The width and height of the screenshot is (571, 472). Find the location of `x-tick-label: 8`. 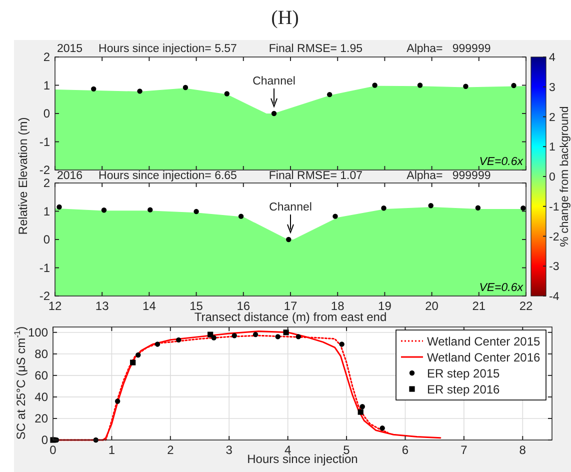

x-tick-label: 8 is located at coordinates (522, 450).